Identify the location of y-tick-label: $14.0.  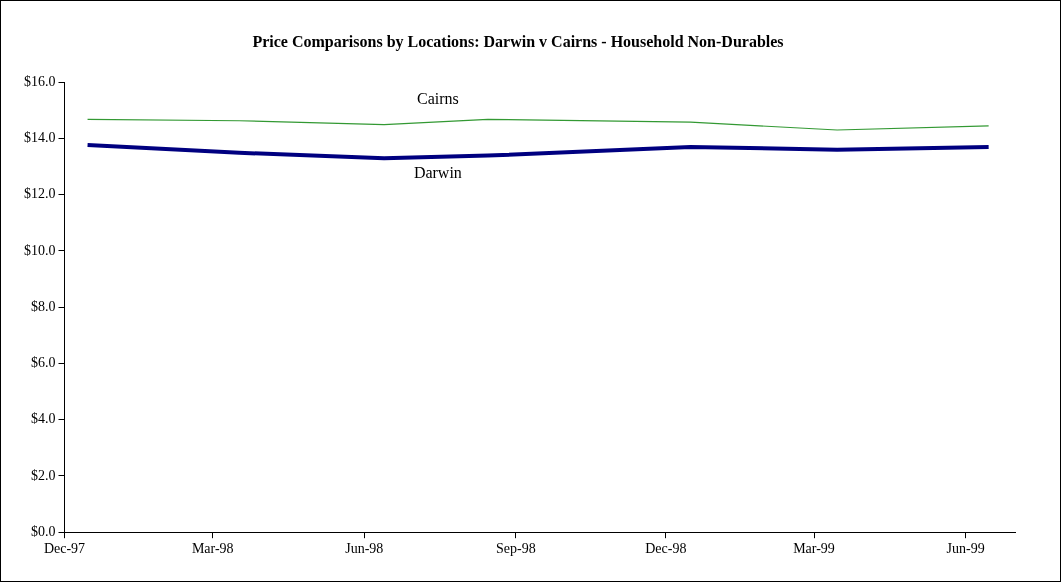
(40, 138).